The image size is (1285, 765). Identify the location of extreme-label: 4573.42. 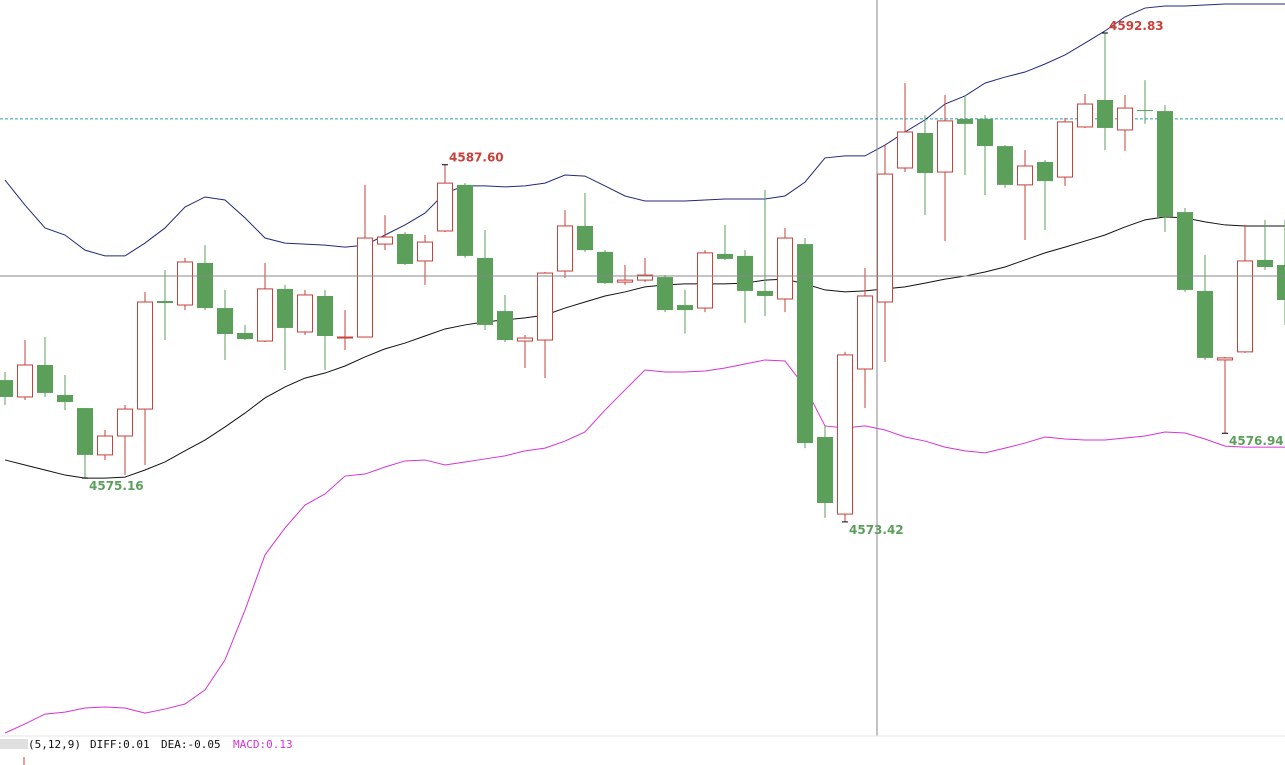
(876, 530).